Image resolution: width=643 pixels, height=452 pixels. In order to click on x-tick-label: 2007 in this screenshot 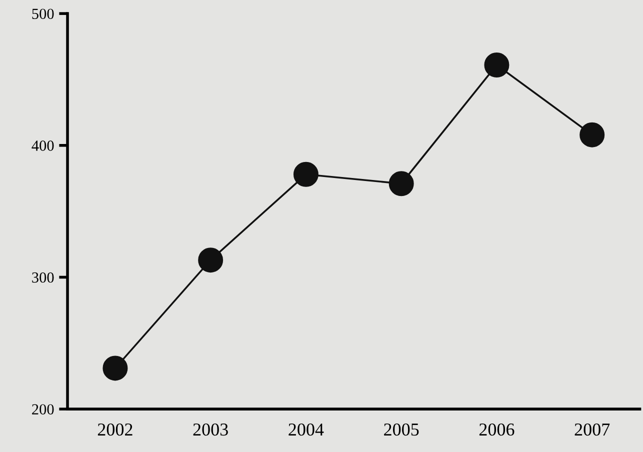, I will do `click(592, 429)`.